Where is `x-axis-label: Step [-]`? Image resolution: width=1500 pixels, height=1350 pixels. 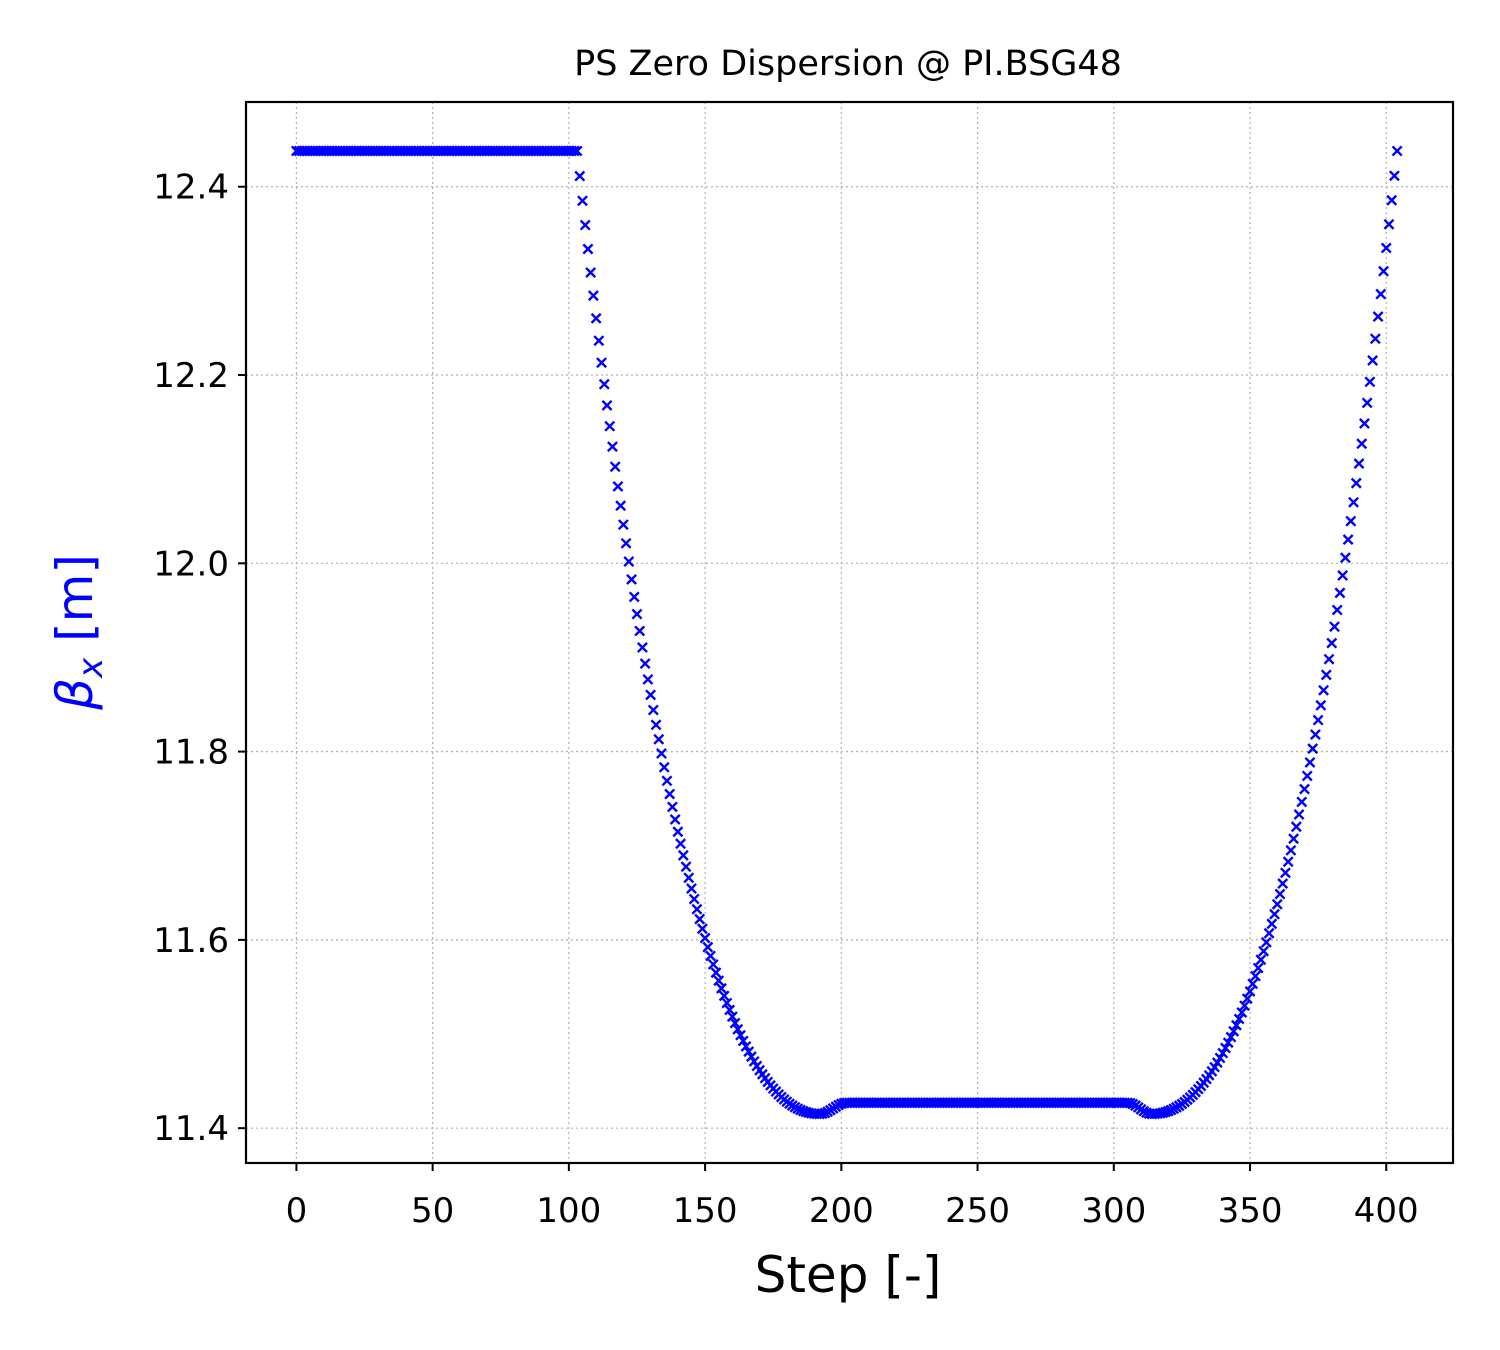
x-axis-label: Step [-] is located at coordinates (848, 1275).